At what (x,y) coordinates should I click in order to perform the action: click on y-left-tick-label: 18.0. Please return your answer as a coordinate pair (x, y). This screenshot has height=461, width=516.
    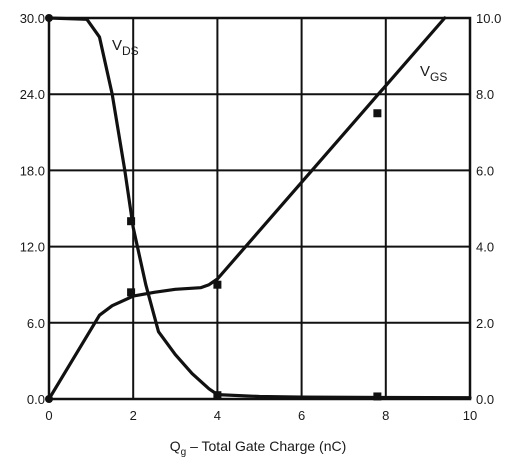
    Looking at the image, I should click on (32, 170).